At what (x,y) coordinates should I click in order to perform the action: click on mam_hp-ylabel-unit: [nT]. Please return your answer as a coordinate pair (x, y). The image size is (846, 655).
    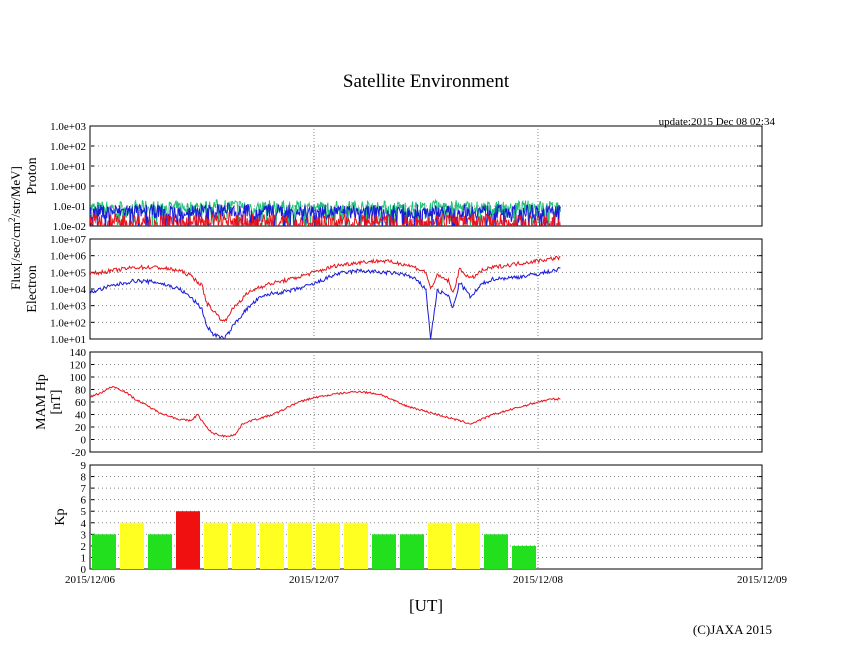
    Looking at the image, I should click on (56, 402).